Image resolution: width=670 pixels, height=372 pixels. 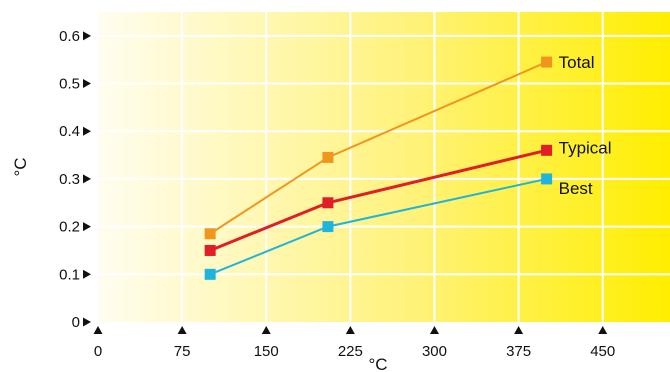 What do you see at coordinates (69, 227) in the screenshot?
I see `y-tick-label: 0.2` at bounding box center [69, 227].